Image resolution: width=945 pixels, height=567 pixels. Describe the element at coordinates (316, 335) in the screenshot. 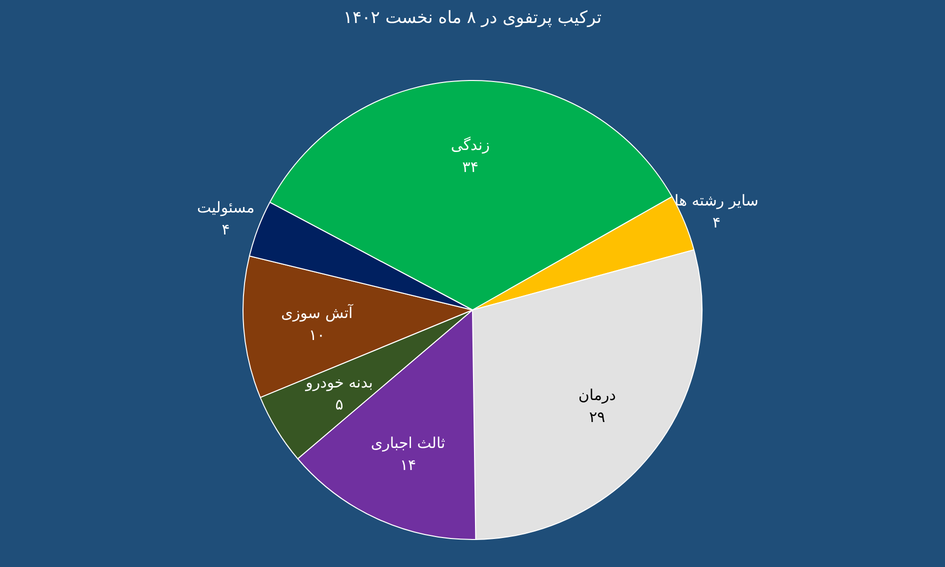

I see `data-label: ۱۰` at that location.